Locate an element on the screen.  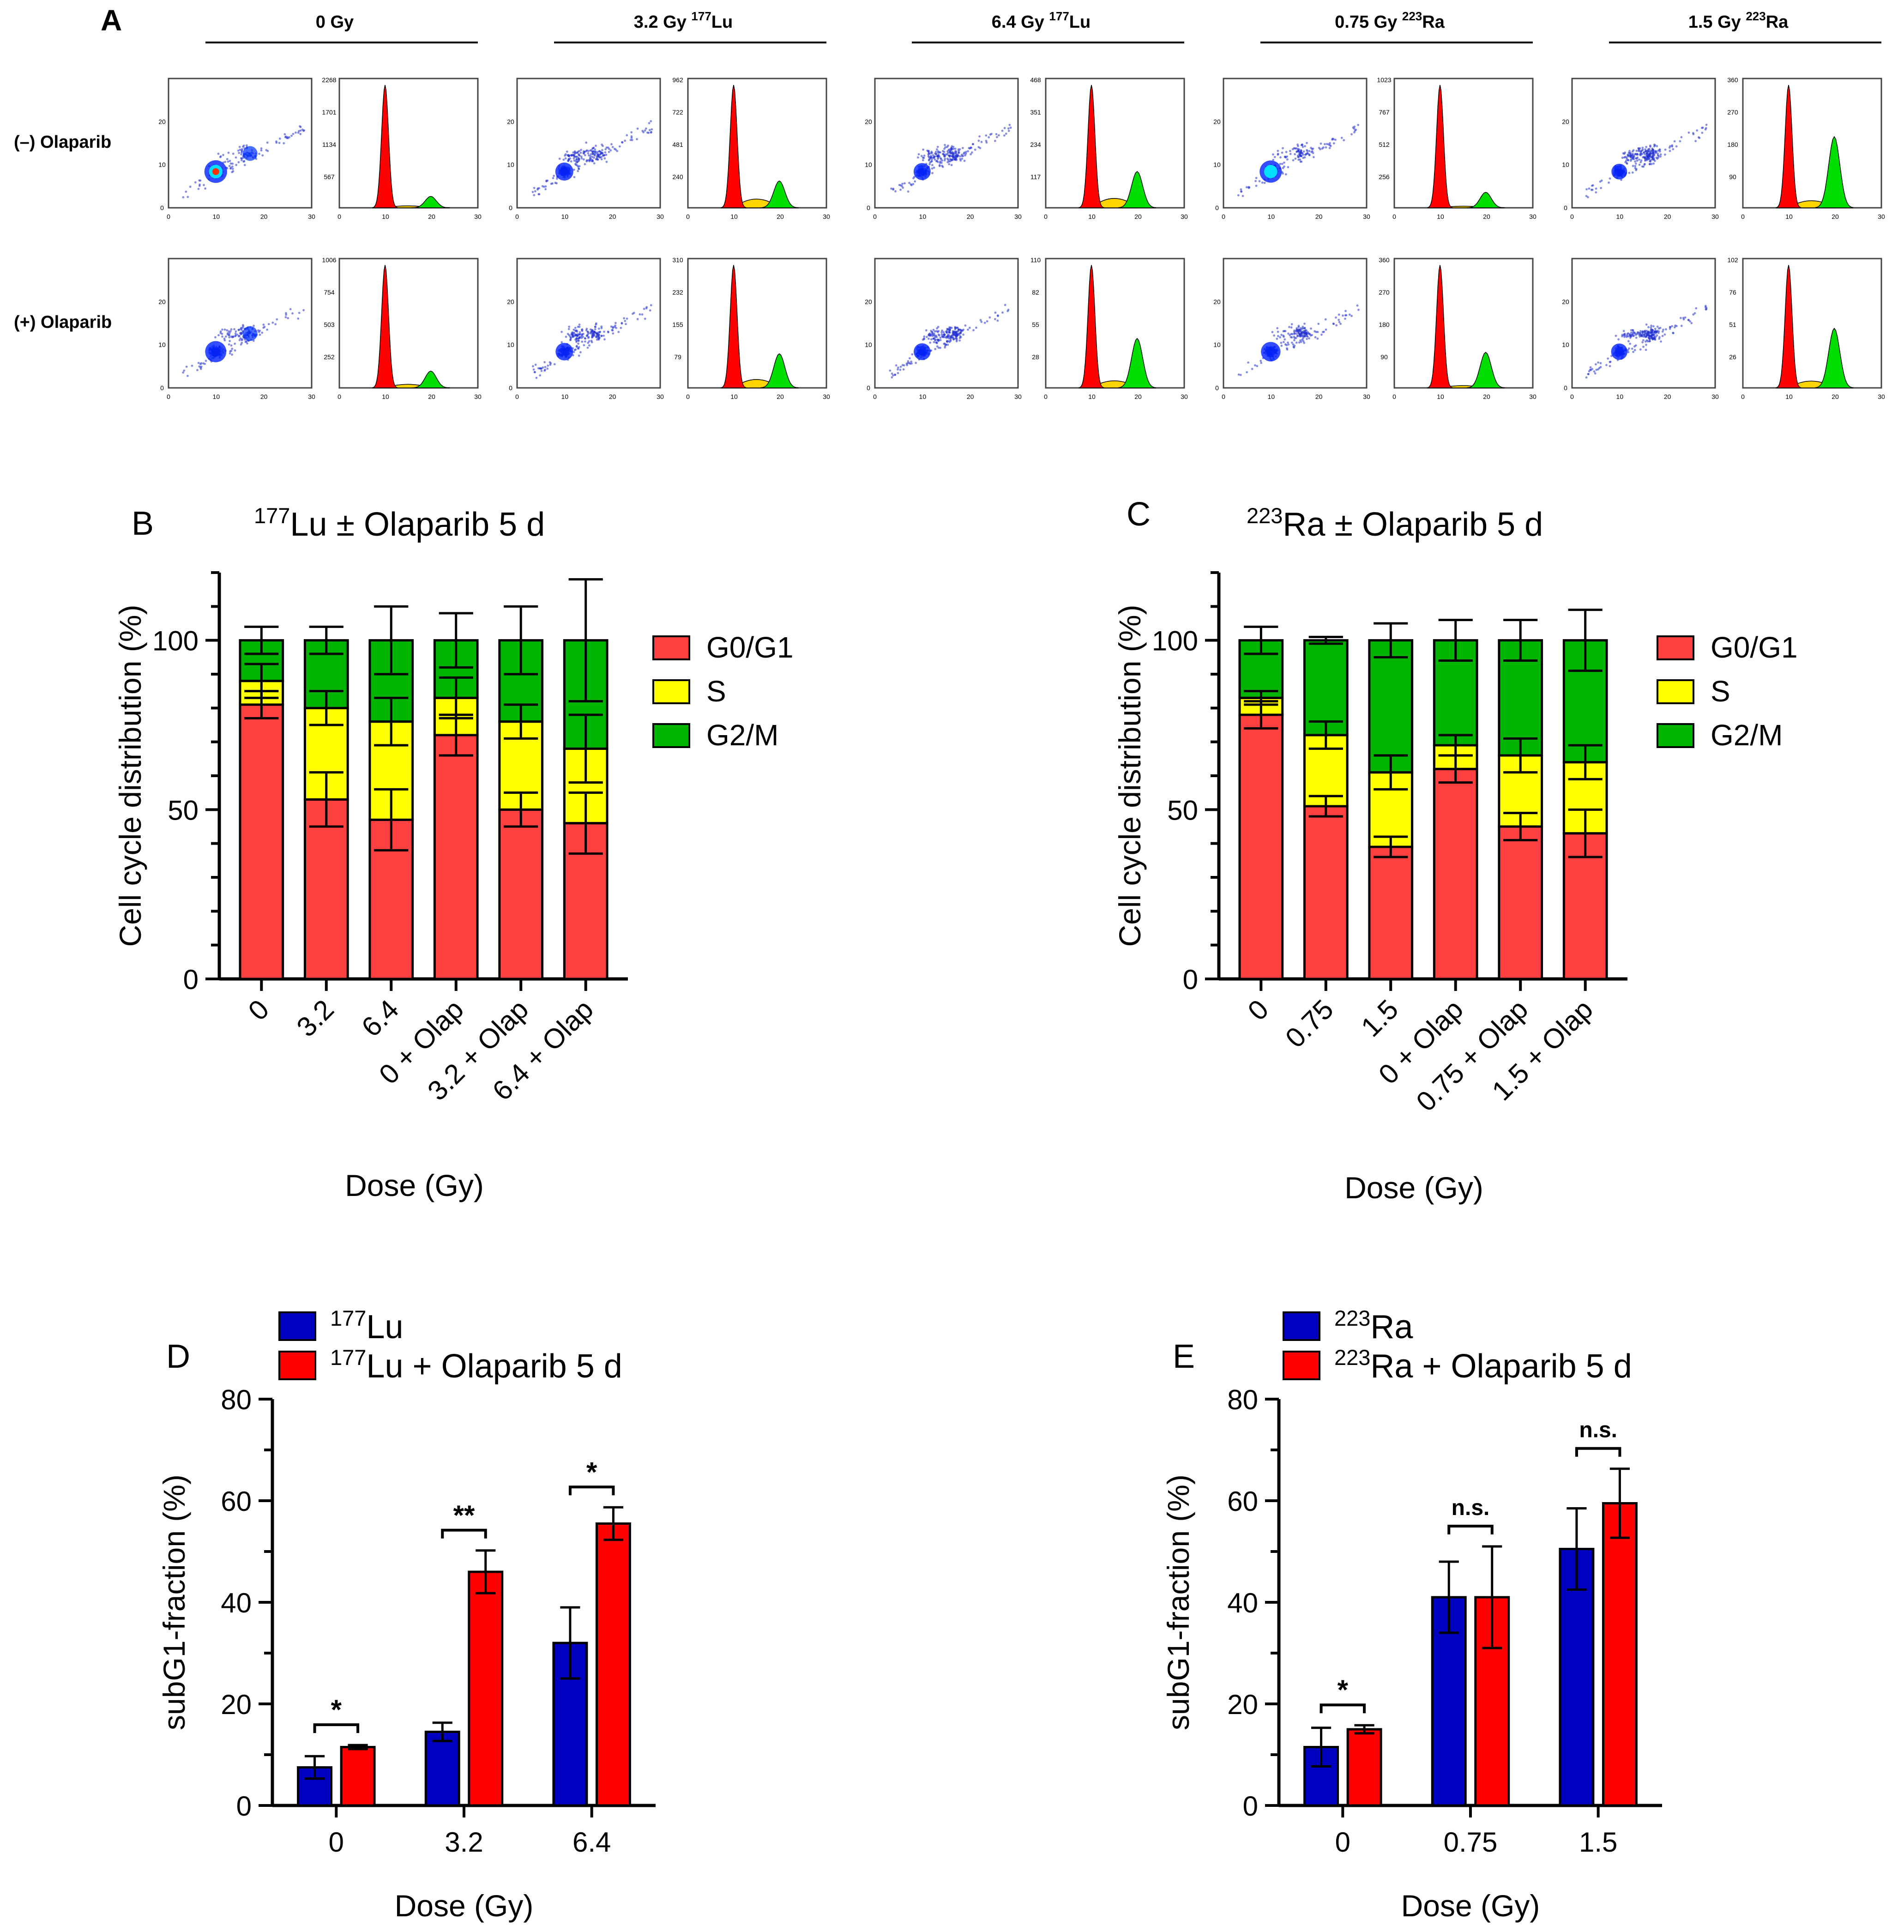
hist-x-tick: 0 is located at coordinates (1394, 396).